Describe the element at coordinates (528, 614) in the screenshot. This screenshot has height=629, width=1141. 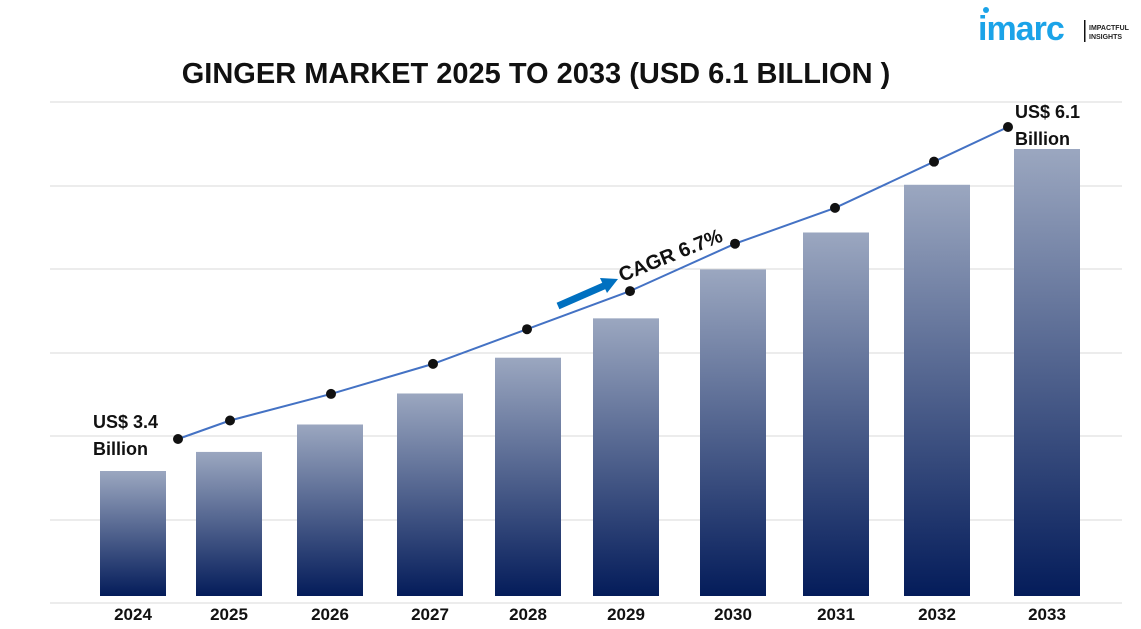
I see `x-tick-label: 2028` at that location.